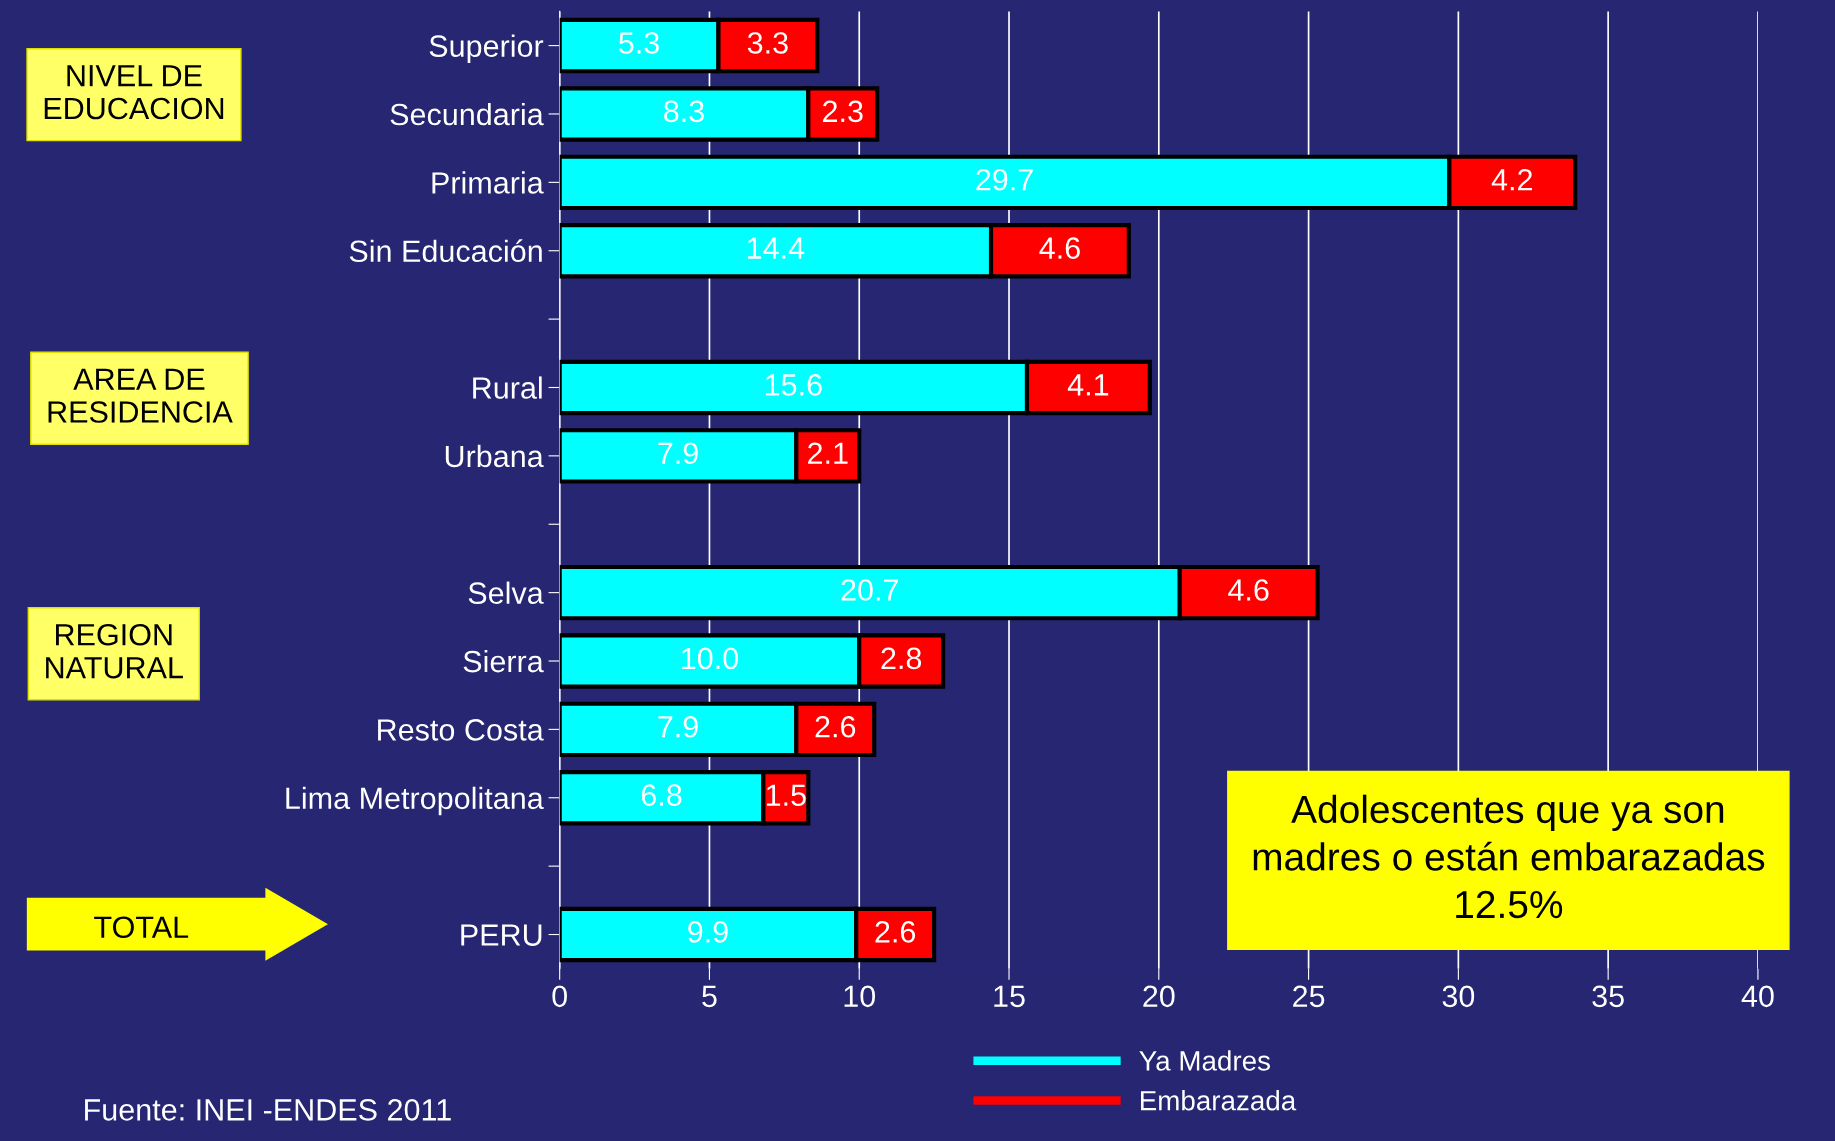  What do you see at coordinates (1757, 996) in the screenshot?
I see `x-tick-label: 40` at bounding box center [1757, 996].